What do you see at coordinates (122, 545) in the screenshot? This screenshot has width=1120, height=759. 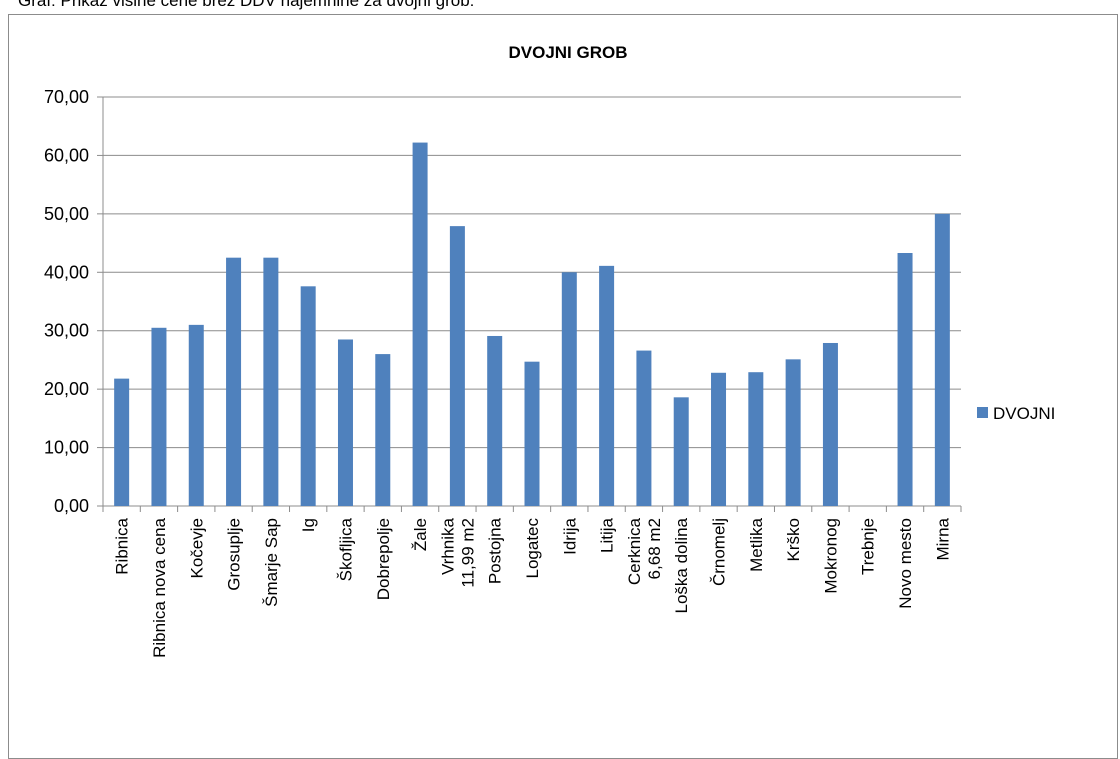 I see `x-category-label: Ribnica` at bounding box center [122, 545].